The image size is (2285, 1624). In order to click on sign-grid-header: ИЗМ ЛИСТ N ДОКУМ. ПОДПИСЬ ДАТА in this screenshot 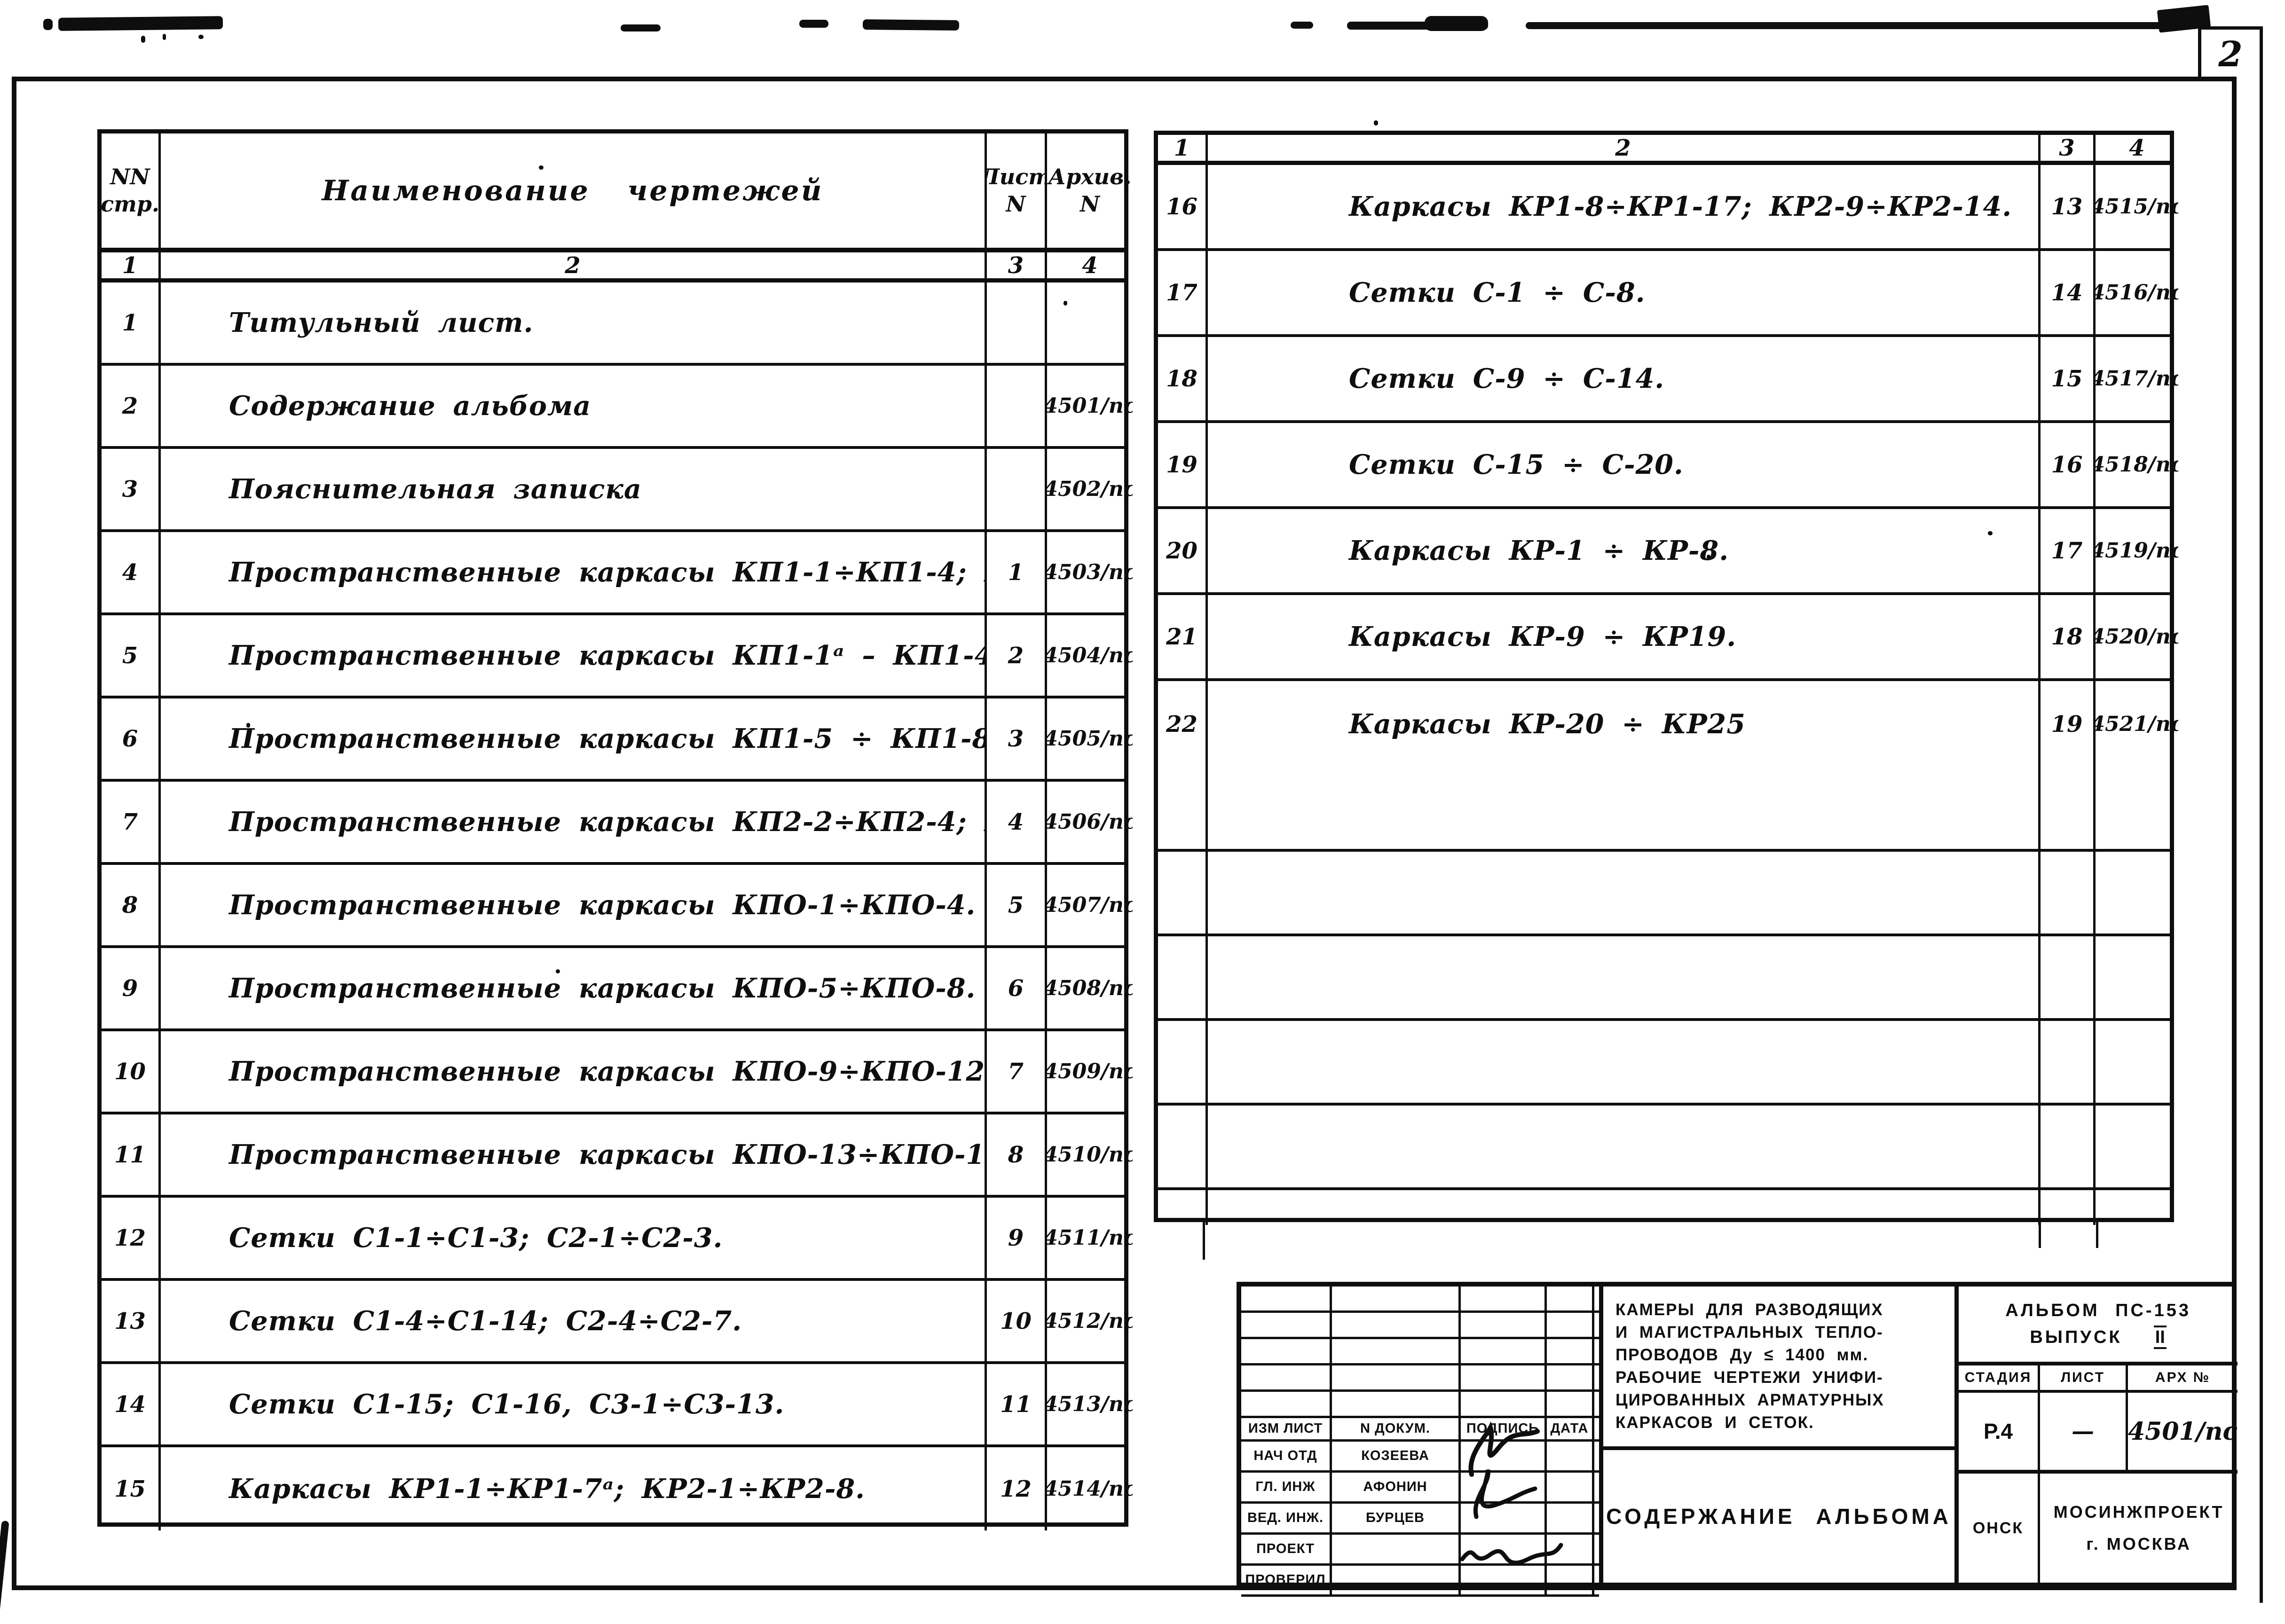, I will do `click(1420, 1430)`.